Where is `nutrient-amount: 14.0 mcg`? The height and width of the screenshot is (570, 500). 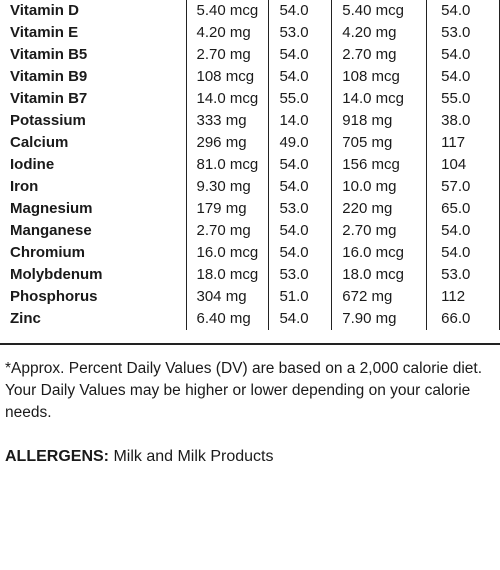 nutrient-amount: 14.0 mcg is located at coordinates (227, 99).